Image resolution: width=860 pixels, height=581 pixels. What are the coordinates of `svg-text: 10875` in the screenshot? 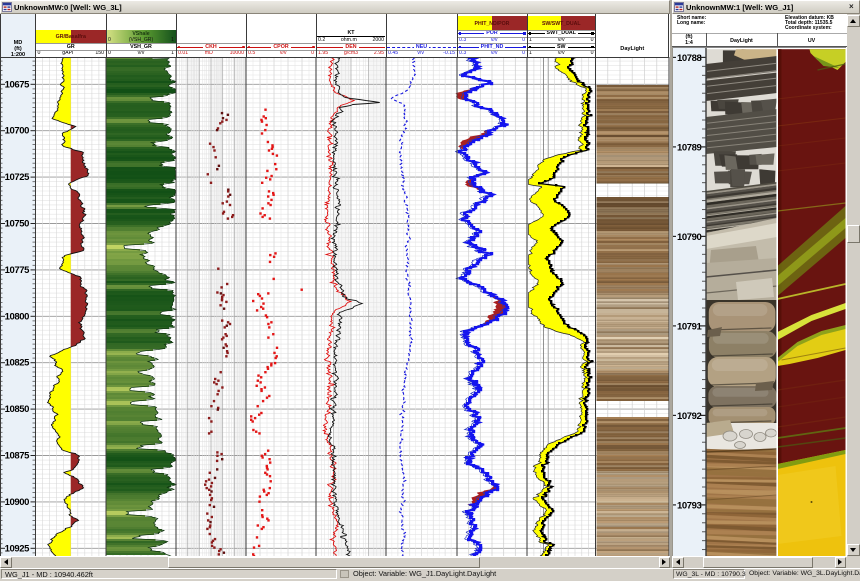 It's located at (18, 455).